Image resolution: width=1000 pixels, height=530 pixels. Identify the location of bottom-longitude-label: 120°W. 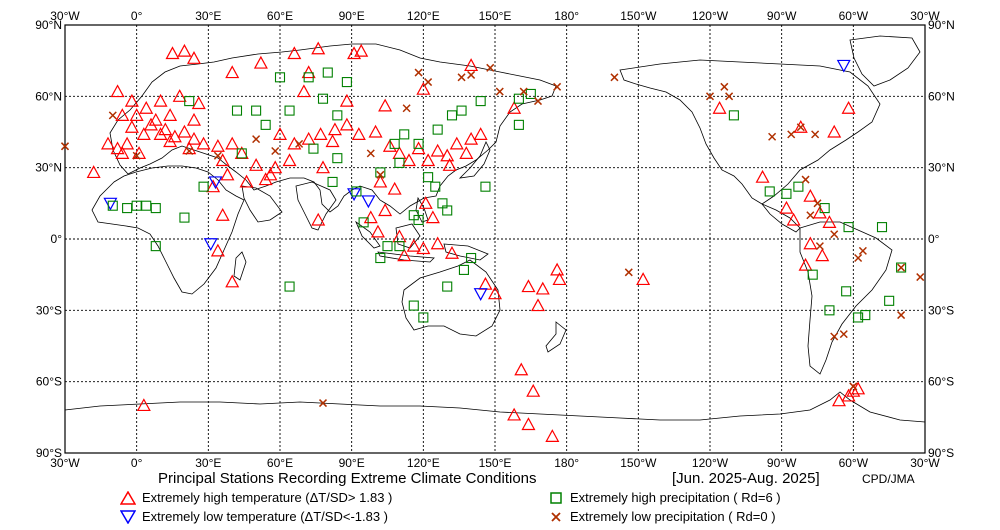
(710, 463).